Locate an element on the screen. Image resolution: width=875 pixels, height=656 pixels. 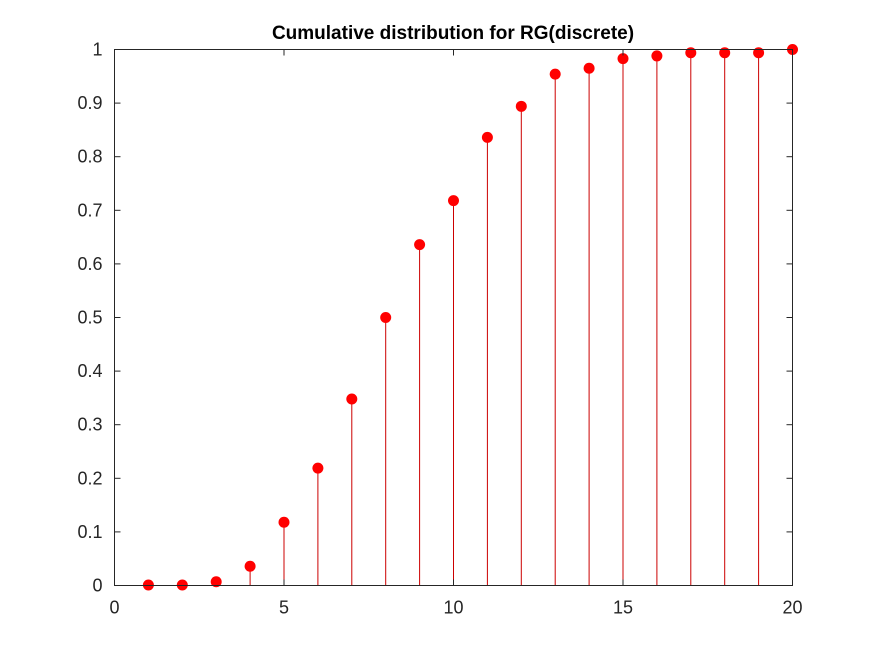
y-tick-label: 0.4 is located at coordinates (89, 371).